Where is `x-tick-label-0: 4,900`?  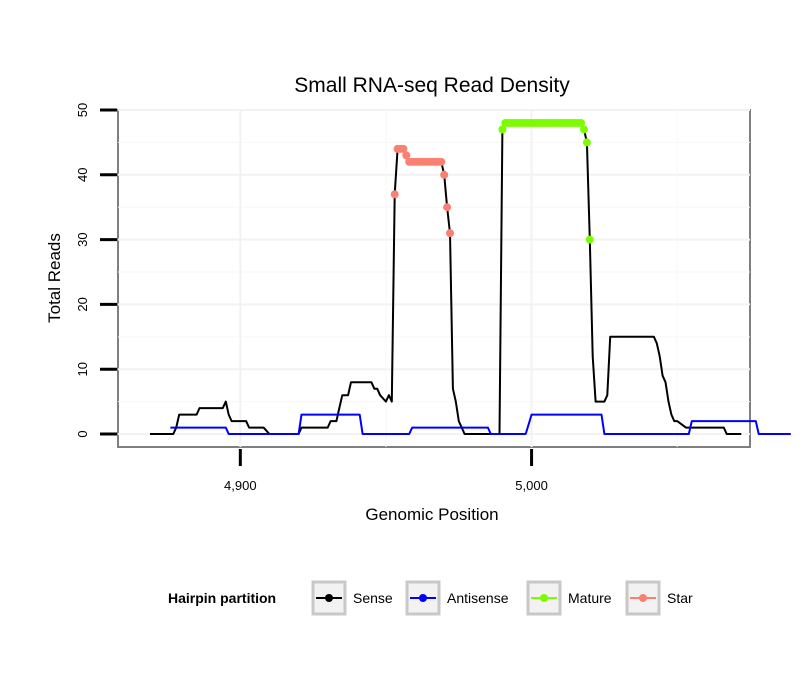
x-tick-label-0: 4,900 is located at coordinates (240, 485).